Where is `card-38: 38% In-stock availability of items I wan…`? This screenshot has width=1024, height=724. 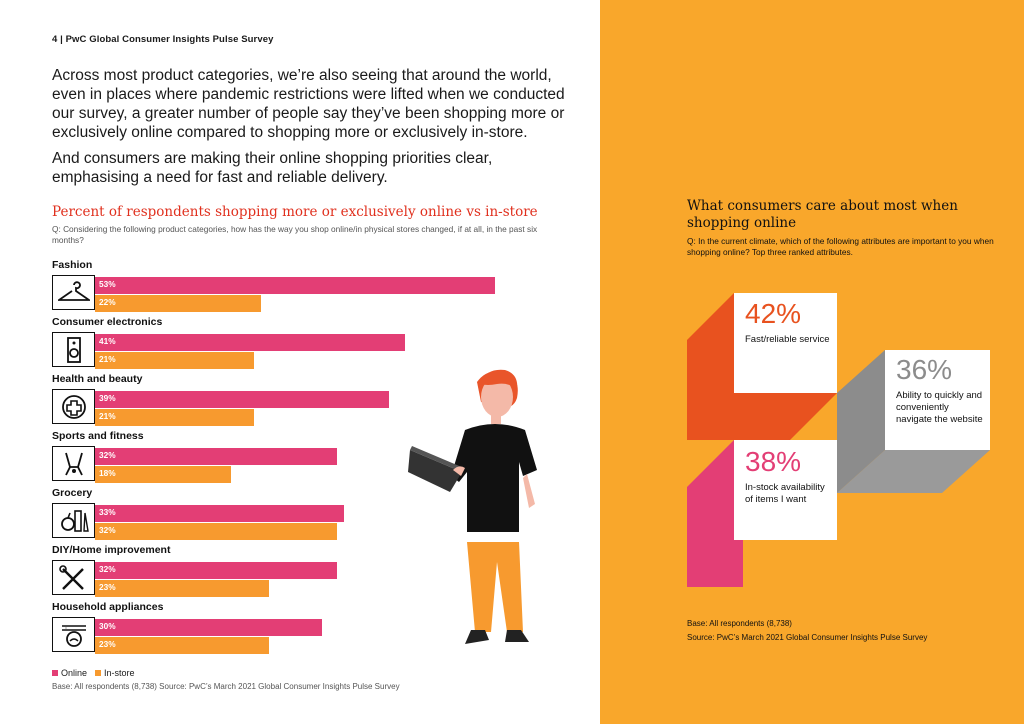
card-38: 38% In-stock availability of items I wan… is located at coordinates (789, 476).